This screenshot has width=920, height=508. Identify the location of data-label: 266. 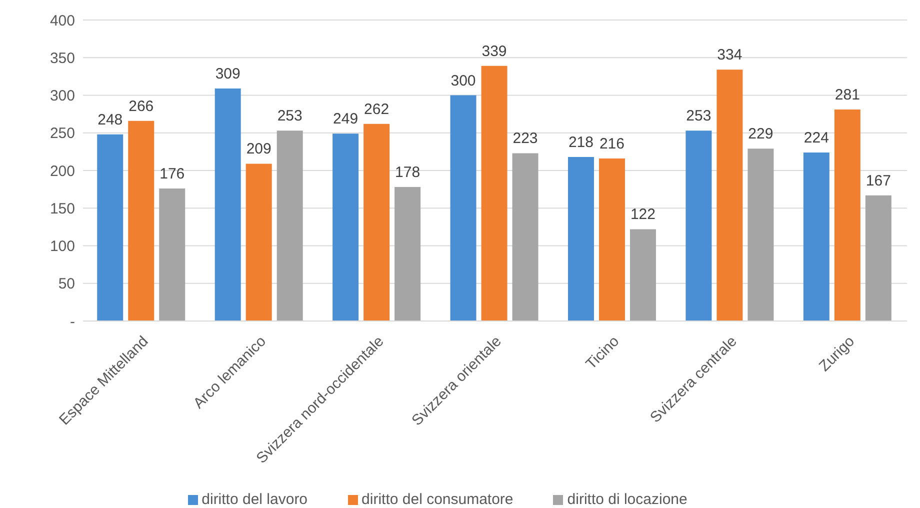
(141, 106).